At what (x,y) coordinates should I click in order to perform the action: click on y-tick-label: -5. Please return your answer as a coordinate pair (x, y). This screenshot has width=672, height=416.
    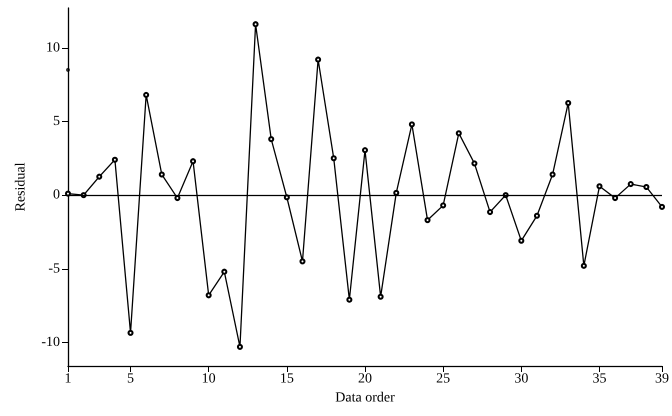
    Looking at the image, I should click on (54, 268).